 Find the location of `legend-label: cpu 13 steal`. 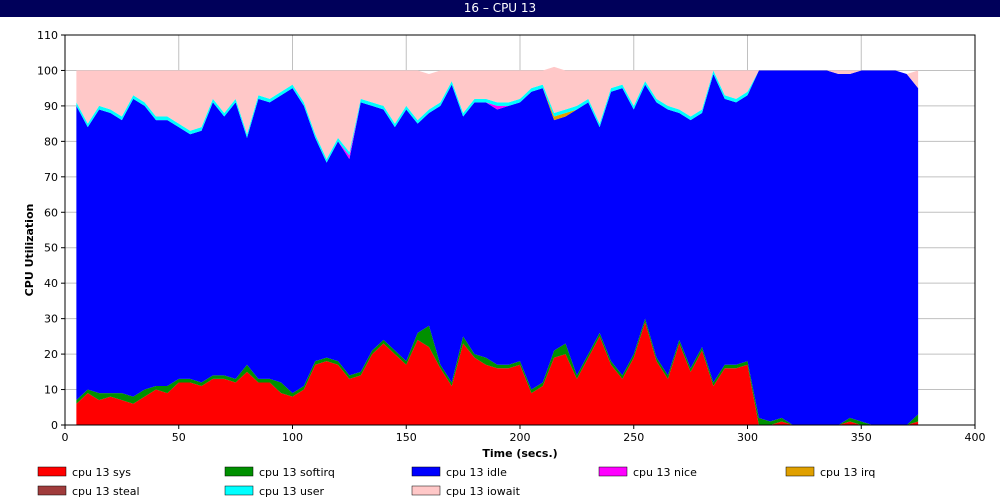

legend-label: cpu 13 steal is located at coordinates (106, 491).